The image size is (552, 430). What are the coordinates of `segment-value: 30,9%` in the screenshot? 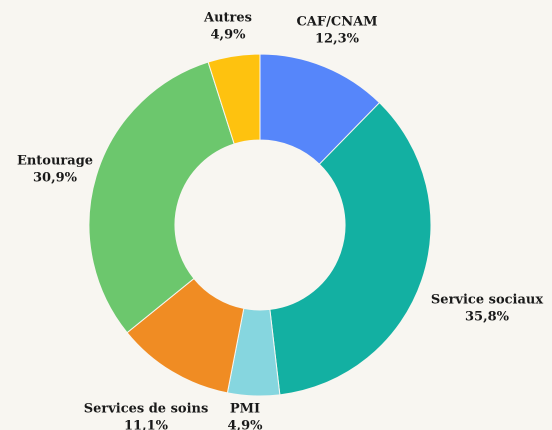 It's located at (55, 178).